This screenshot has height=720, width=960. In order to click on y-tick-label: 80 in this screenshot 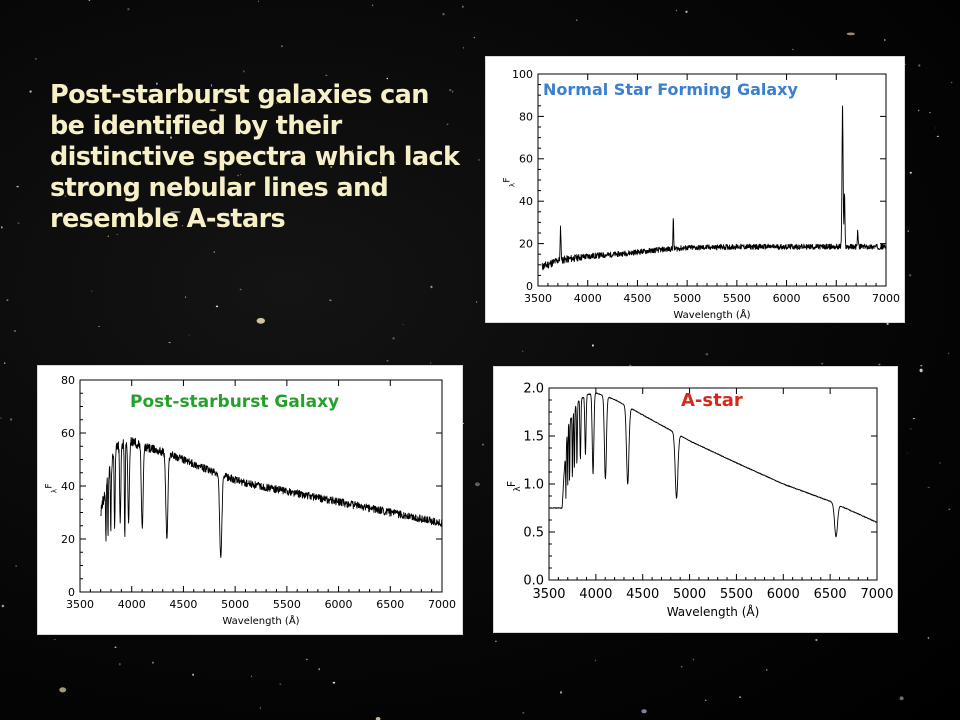, I will do `click(68, 380)`.